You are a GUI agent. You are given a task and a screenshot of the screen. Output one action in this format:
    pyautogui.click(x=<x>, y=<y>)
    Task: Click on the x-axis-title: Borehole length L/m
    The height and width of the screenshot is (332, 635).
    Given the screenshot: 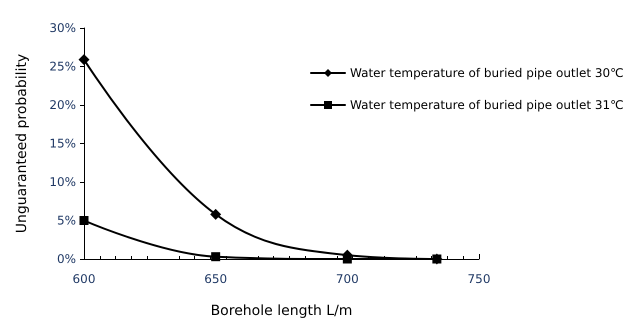 What is the action you would take?
    pyautogui.click(x=281, y=311)
    